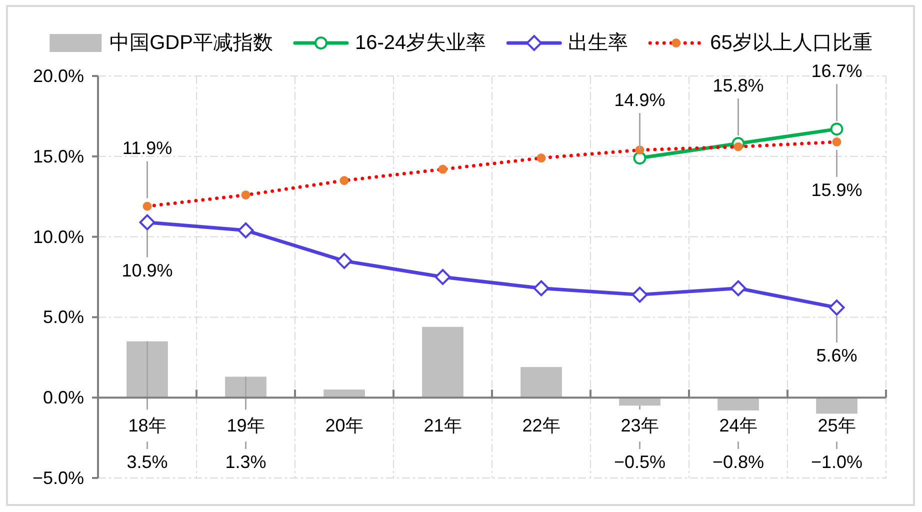  I want to click on data-label: 16.7%, so click(836, 71).